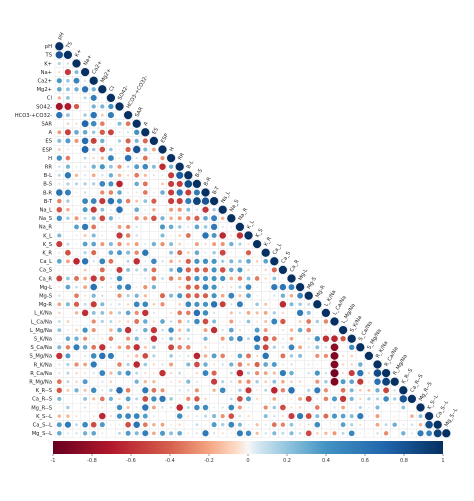  What do you see at coordinates (46, 228) in the screenshot?
I see `row-label: Na_R` at bounding box center [46, 228].